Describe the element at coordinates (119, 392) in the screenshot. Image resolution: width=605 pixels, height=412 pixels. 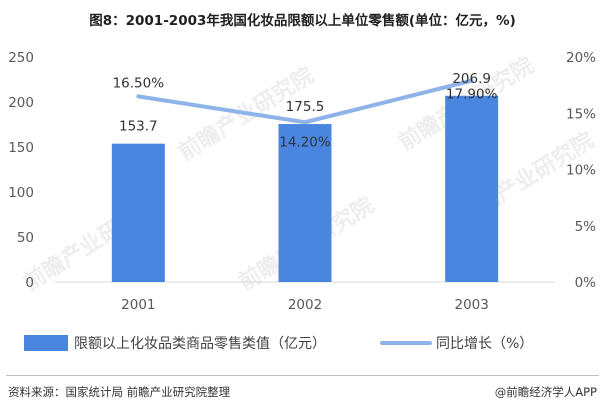
I see `source-note: 资料来源：国家统计局 前瞻产业研究院整理` at that location.